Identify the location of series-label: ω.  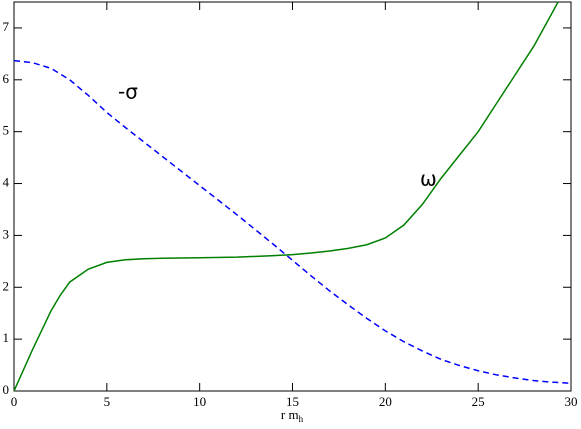
(428, 179).